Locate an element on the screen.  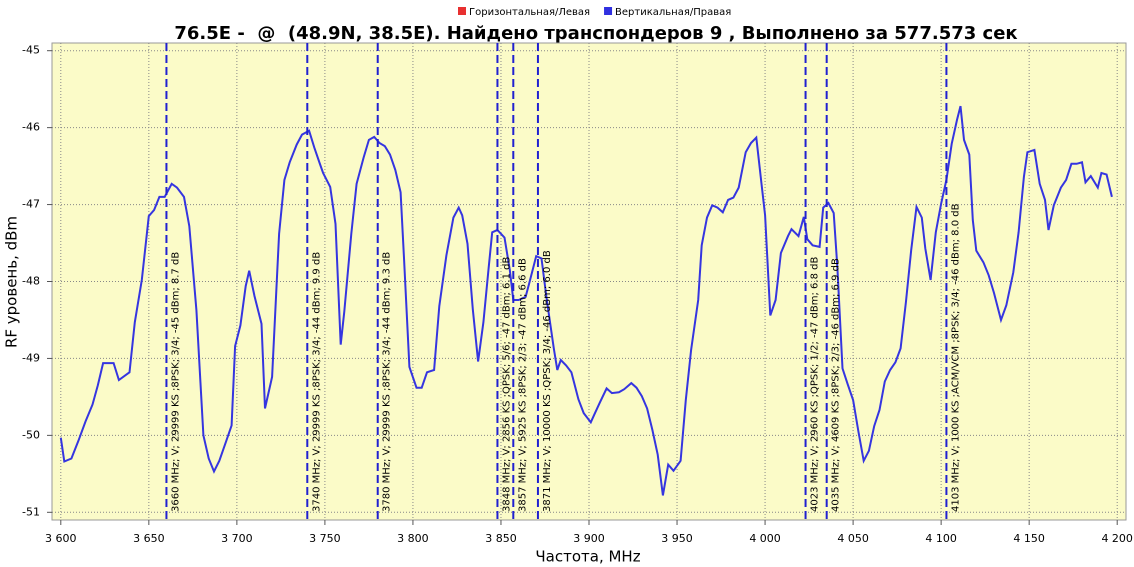
x-tick-label: 3 600 is located at coordinates (61, 538).